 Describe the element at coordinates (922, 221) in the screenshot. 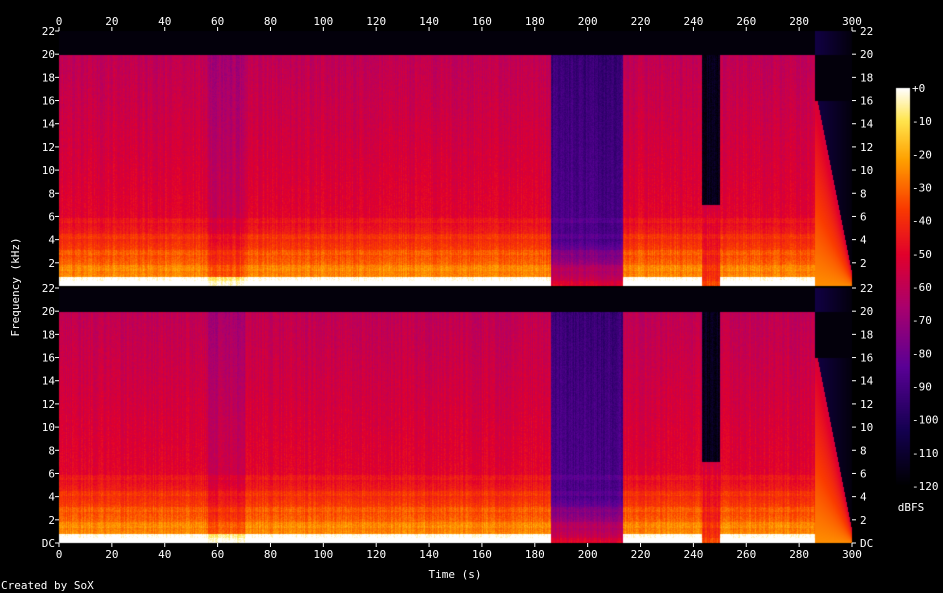

I see `colorbar-tick-label: -40` at that location.